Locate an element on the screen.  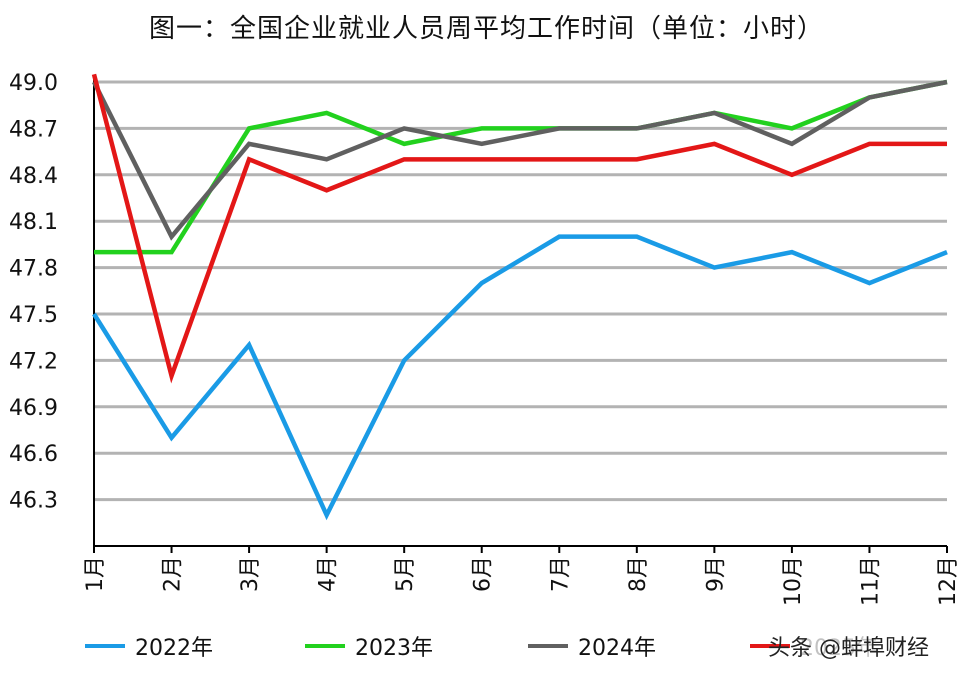
legend-item-2023: 2023年 is located at coordinates (369, 646).